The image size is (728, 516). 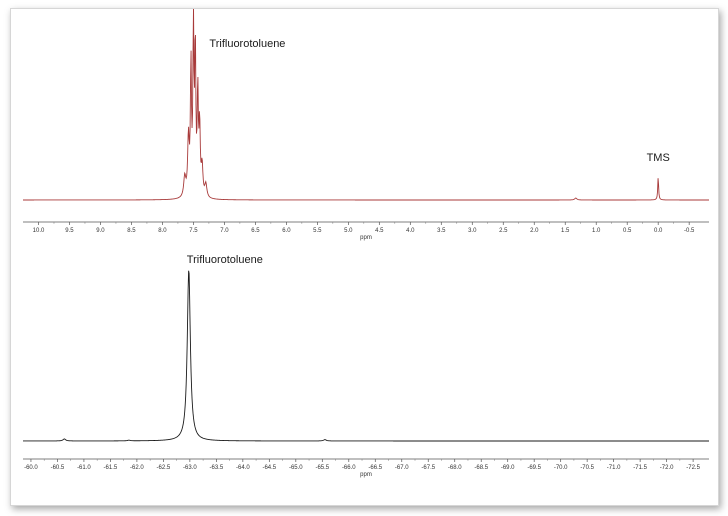 I want to click on x-tick-label: 4.5, so click(x=379, y=231).